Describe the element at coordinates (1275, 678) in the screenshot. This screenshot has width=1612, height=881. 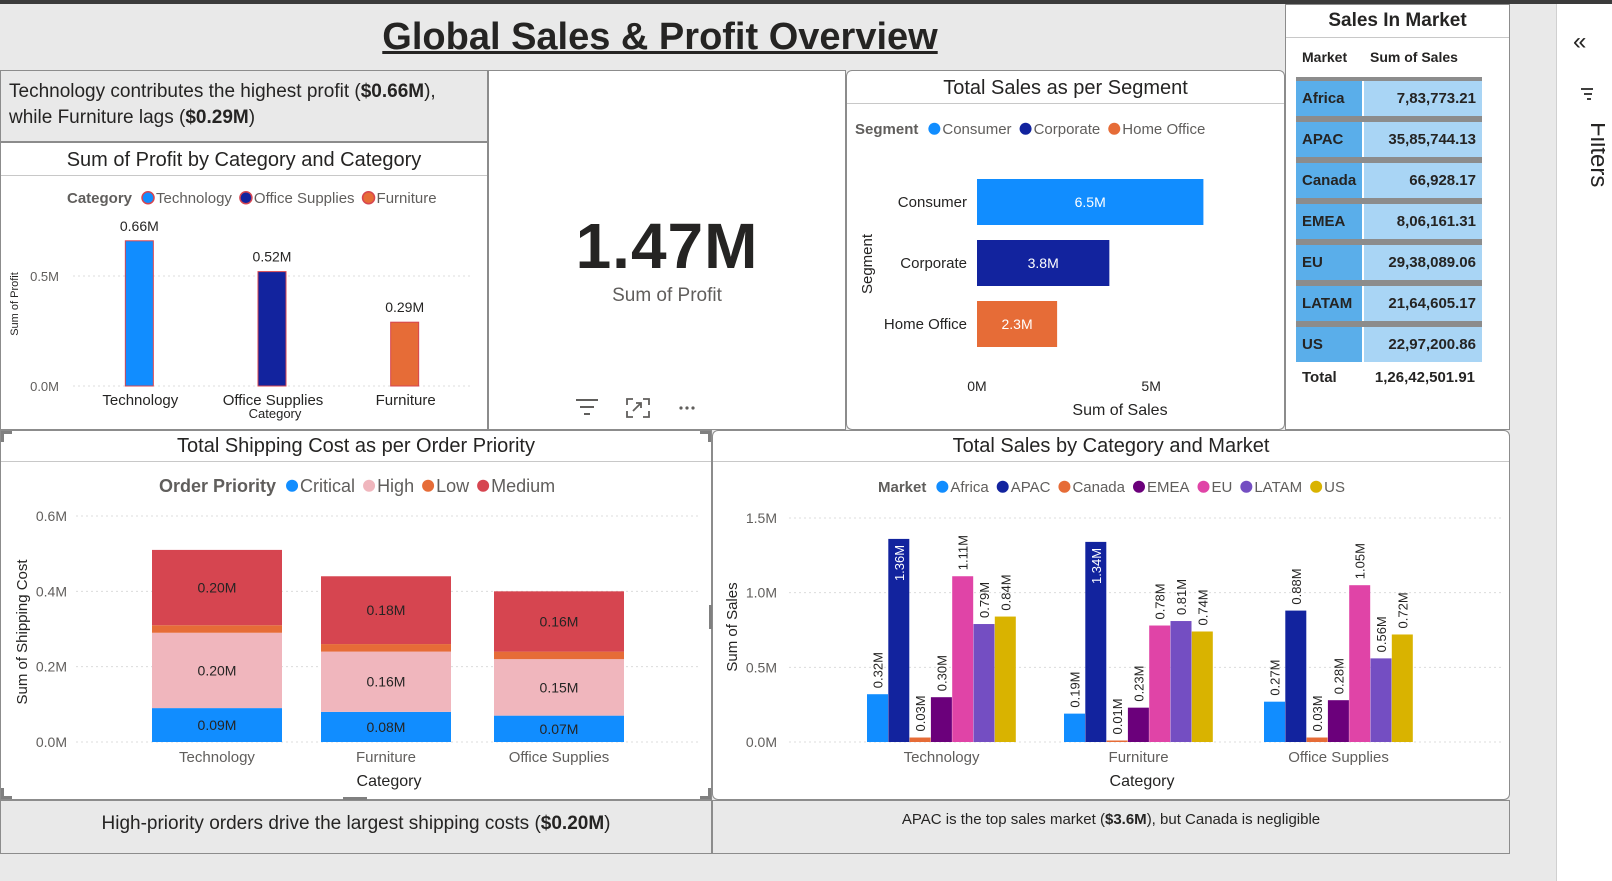
I see `data-label: 0.27M` at that location.